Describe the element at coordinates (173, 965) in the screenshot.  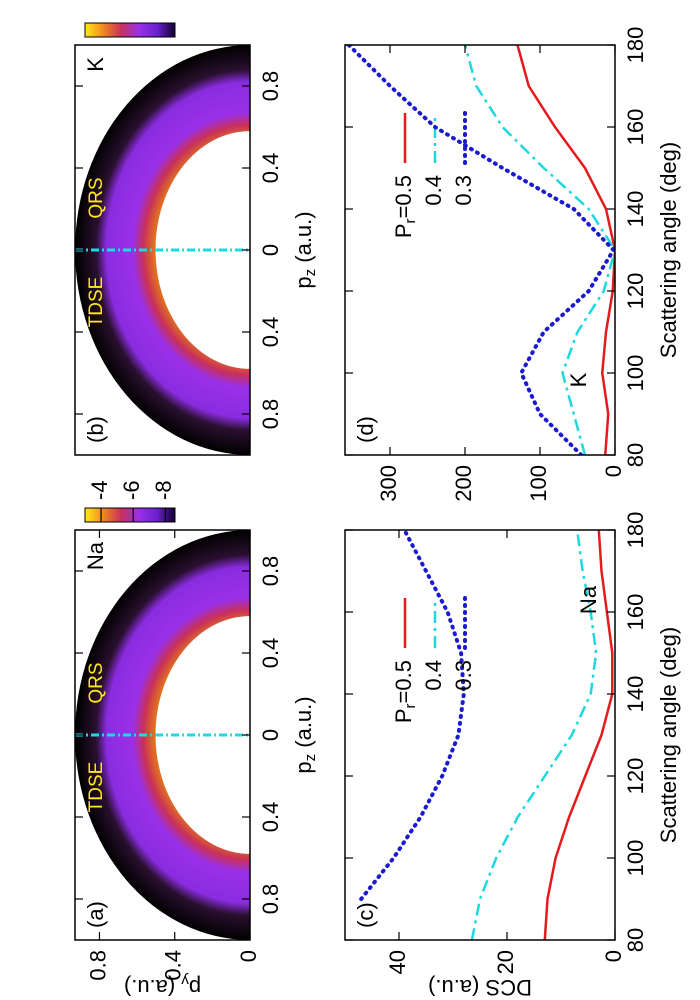
I see `y-tick-label: 0.4` at that location.